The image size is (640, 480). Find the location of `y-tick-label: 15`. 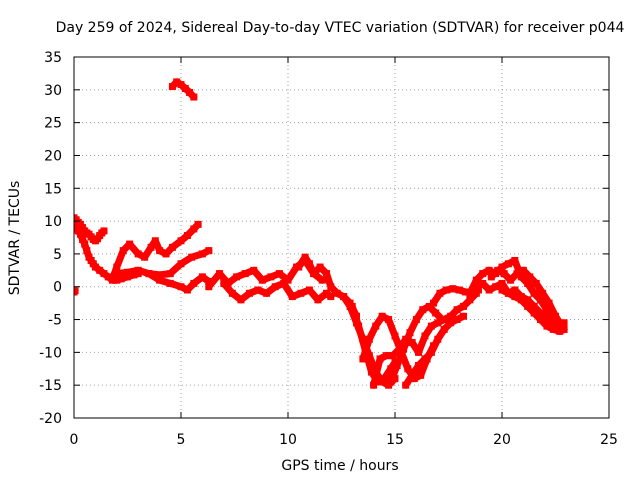

y-tick-label: 15 is located at coordinates (53, 189).